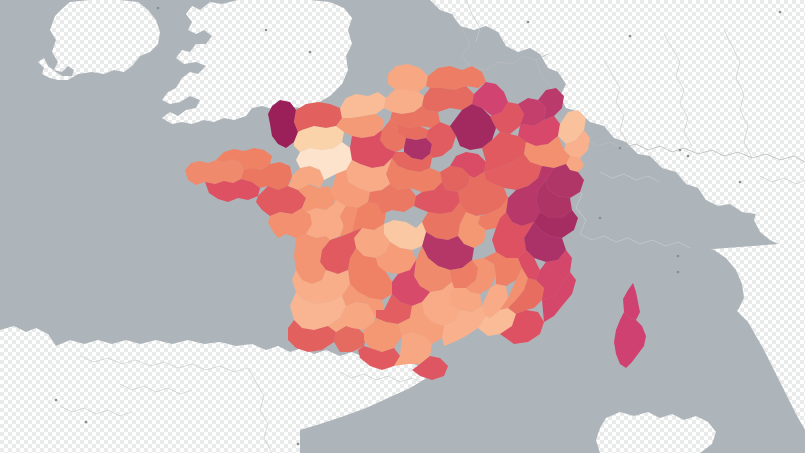  I want to click on dept-2B, so click(631, 301).